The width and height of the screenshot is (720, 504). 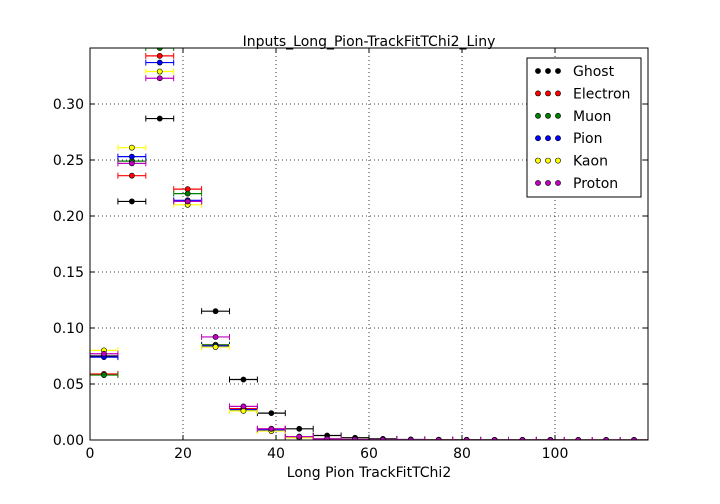 What do you see at coordinates (90, 454) in the screenshot?
I see `x-tick-label: 0` at bounding box center [90, 454].